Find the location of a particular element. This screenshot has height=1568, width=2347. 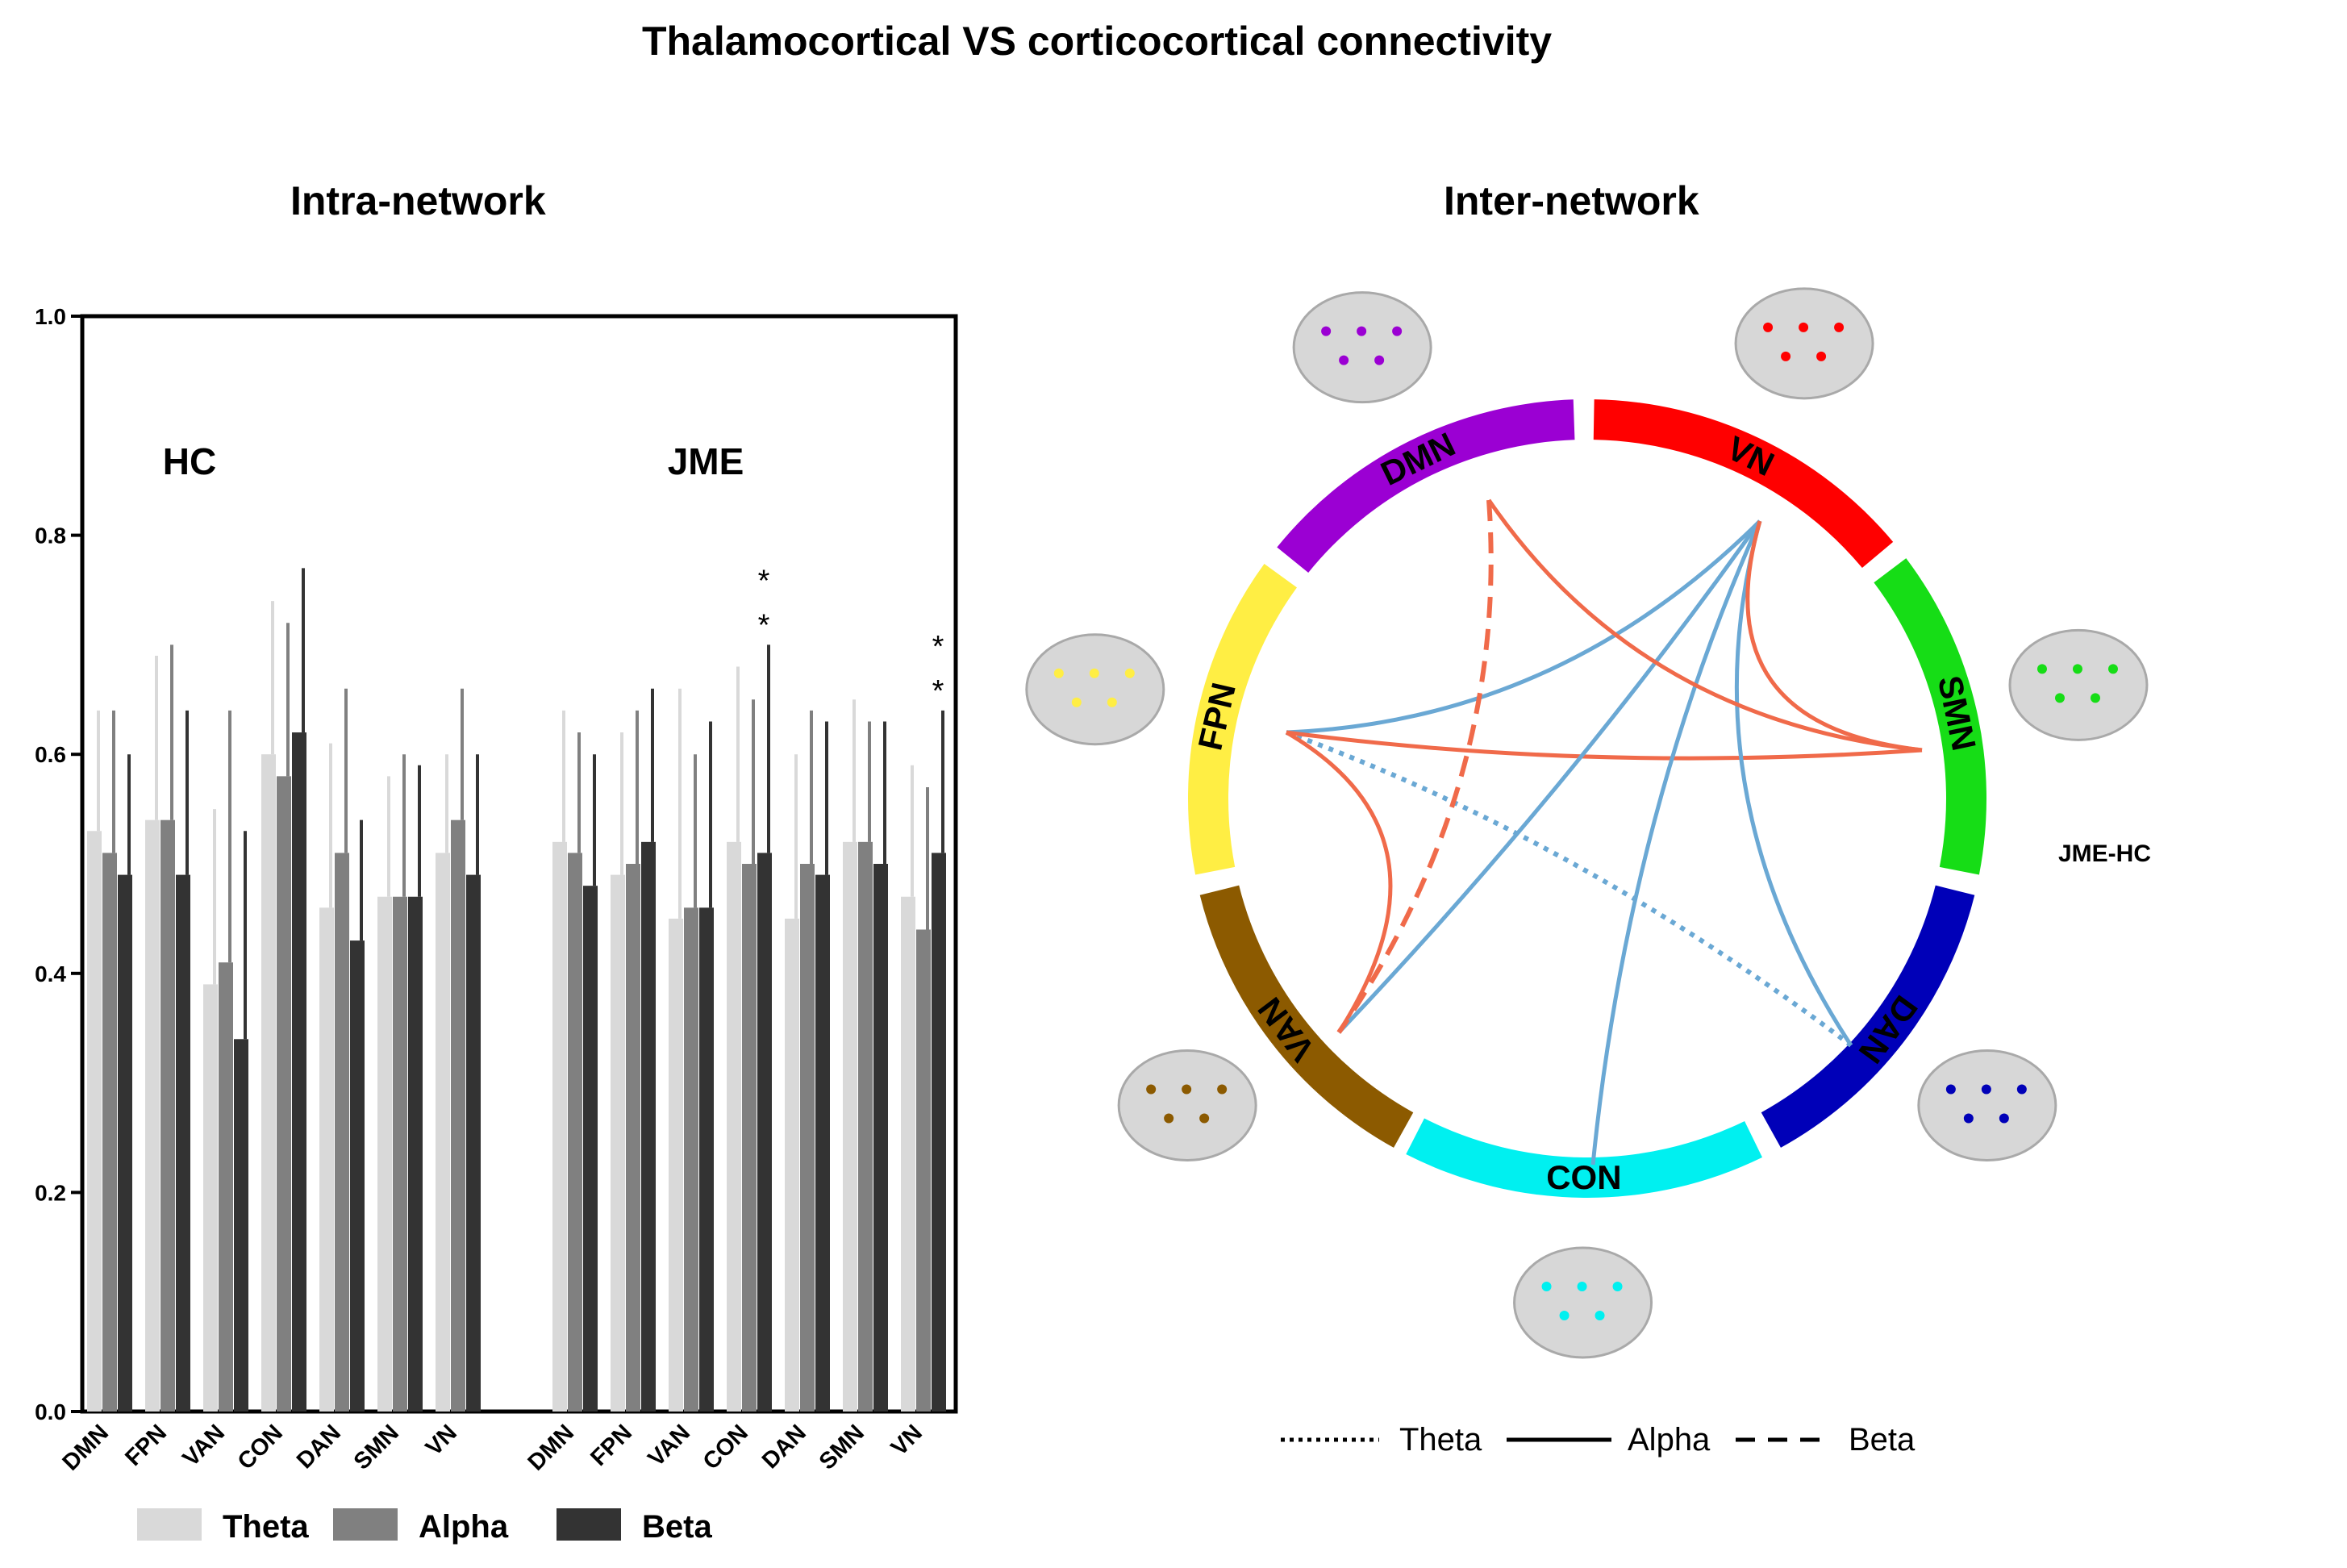

x-tick-label: VN is located at coordinates (907, 1440).